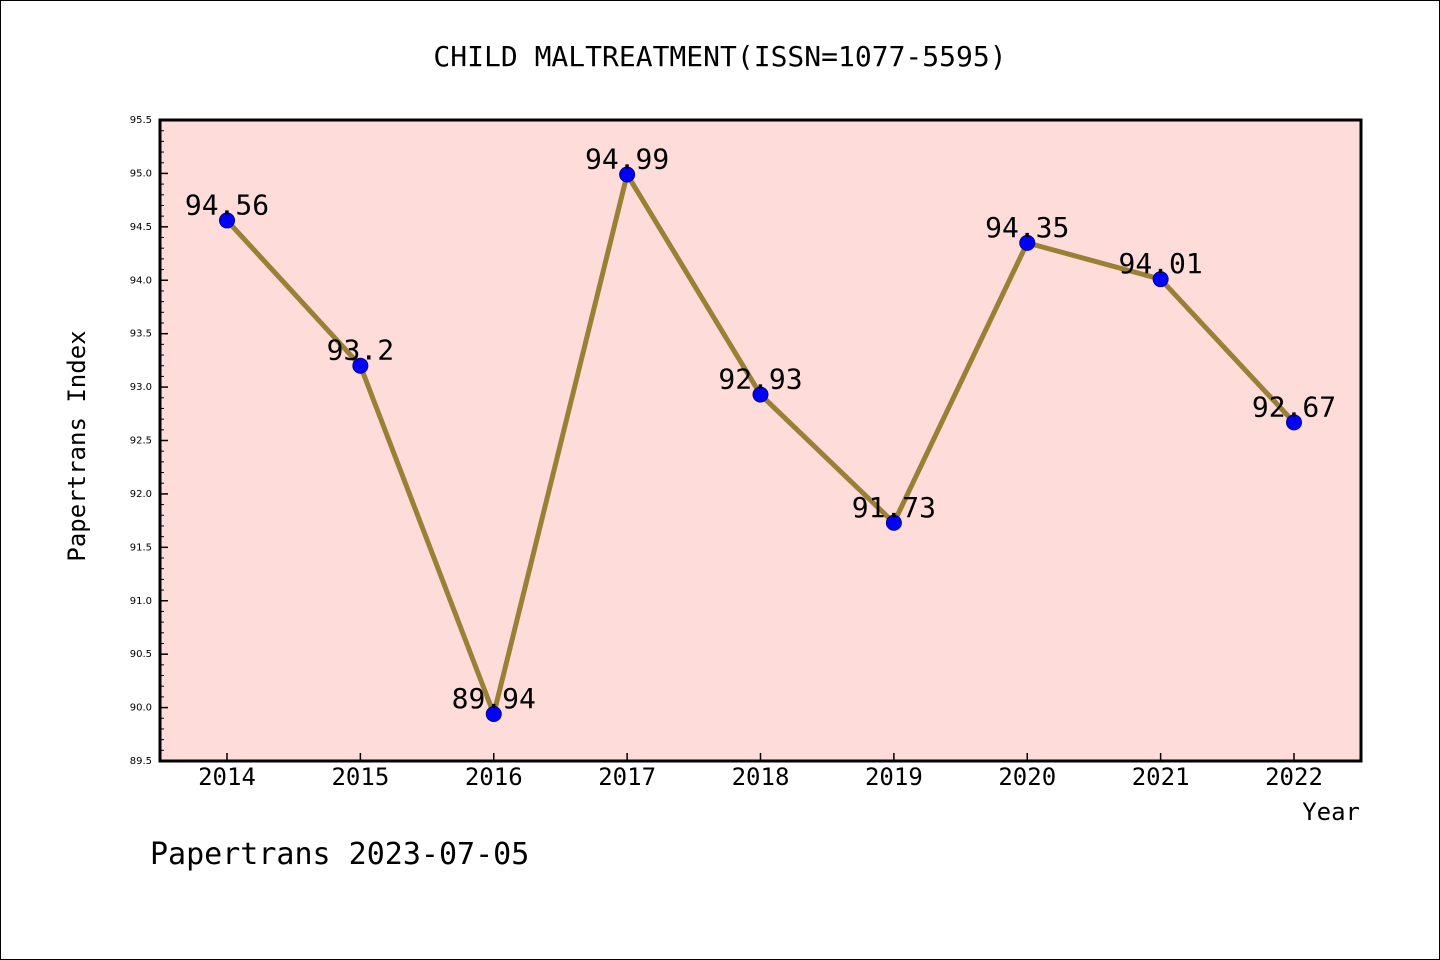 The height and width of the screenshot is (960, 1440). What do you see at coordinates (494, 698) in the screenshot?
I see `data-label: 89.94` at bounding box center [494, 698].